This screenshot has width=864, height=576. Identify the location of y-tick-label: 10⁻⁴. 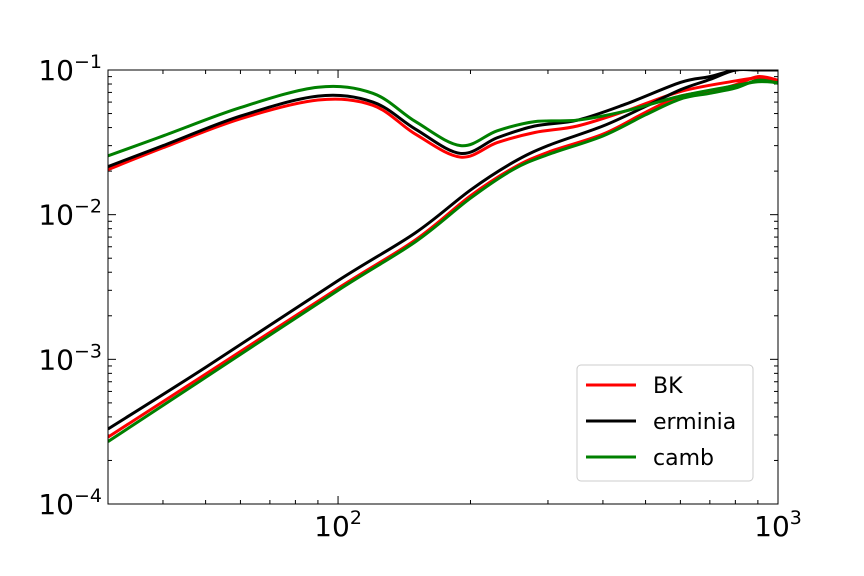
(70, 503).